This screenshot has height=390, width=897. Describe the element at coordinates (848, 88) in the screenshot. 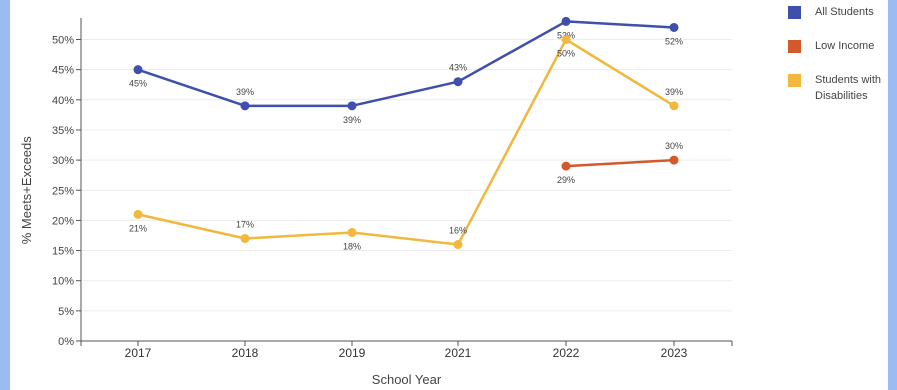

I see `legend-label: Students with Disabilities` at that location.